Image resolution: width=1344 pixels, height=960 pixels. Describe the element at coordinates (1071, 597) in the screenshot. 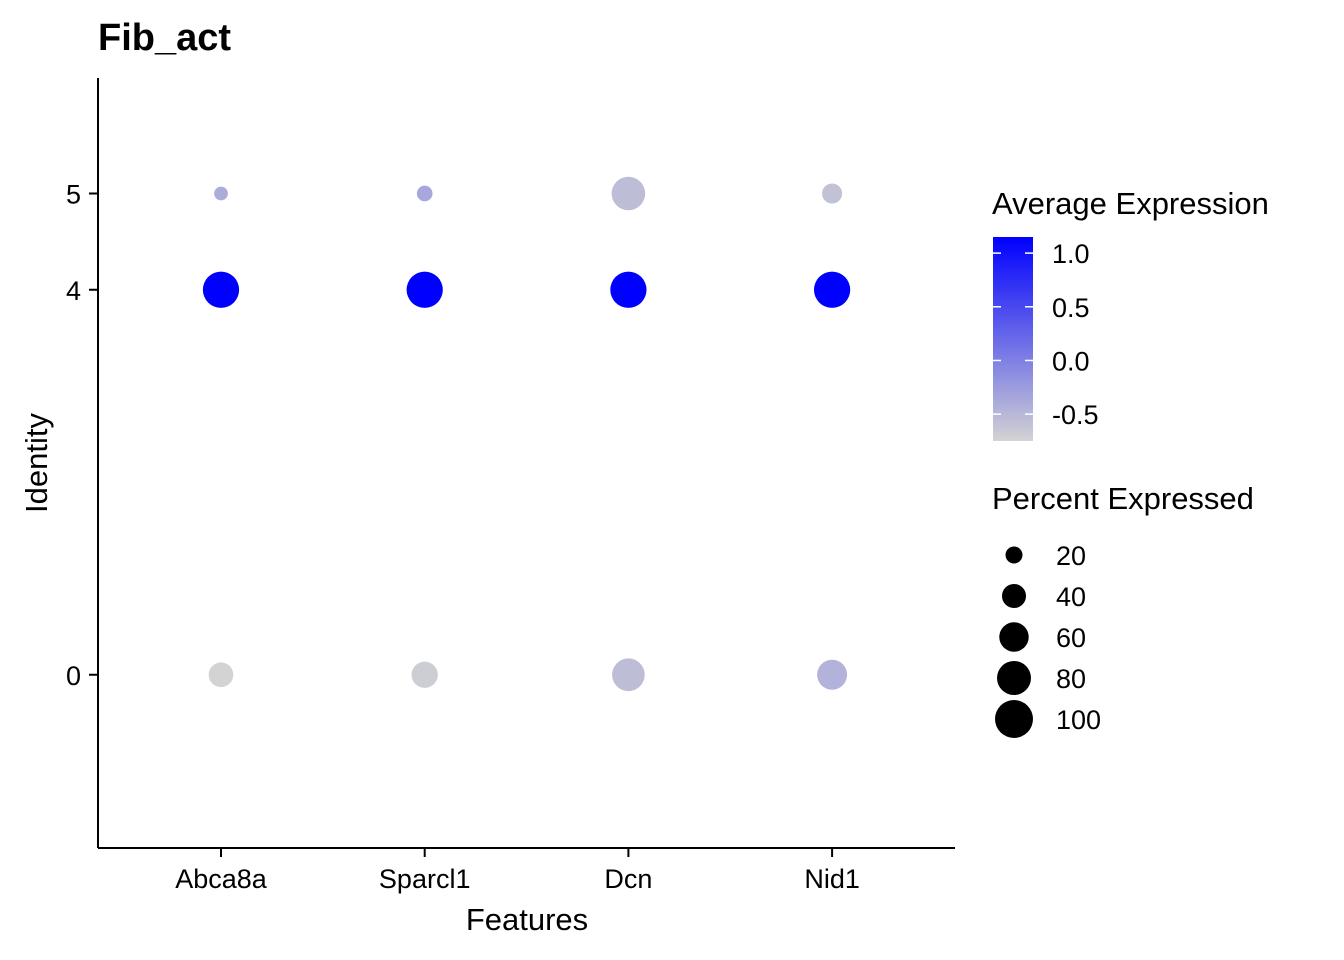

I see `size-legend-label: 40` at that location.